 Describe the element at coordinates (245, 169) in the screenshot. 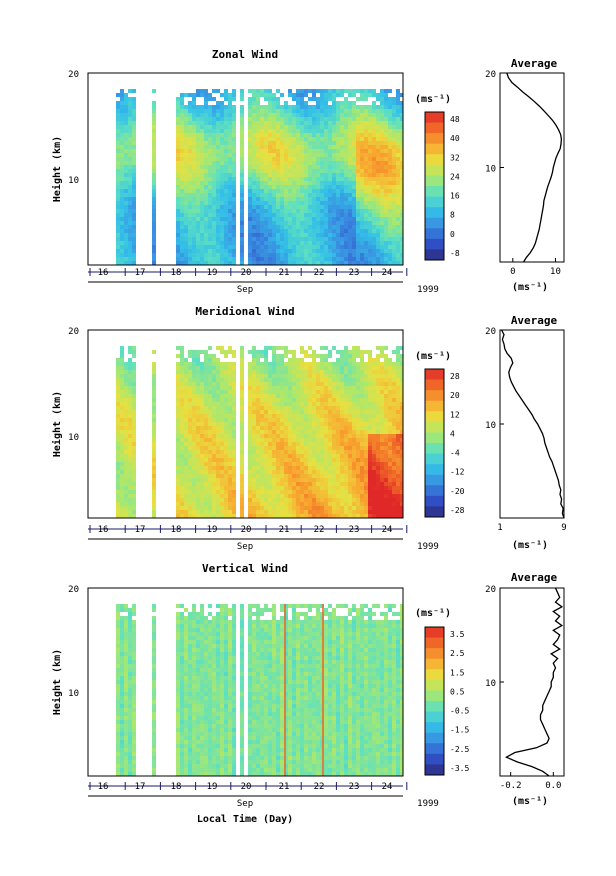

I see `zonal-wind-plot-frame` at that location.